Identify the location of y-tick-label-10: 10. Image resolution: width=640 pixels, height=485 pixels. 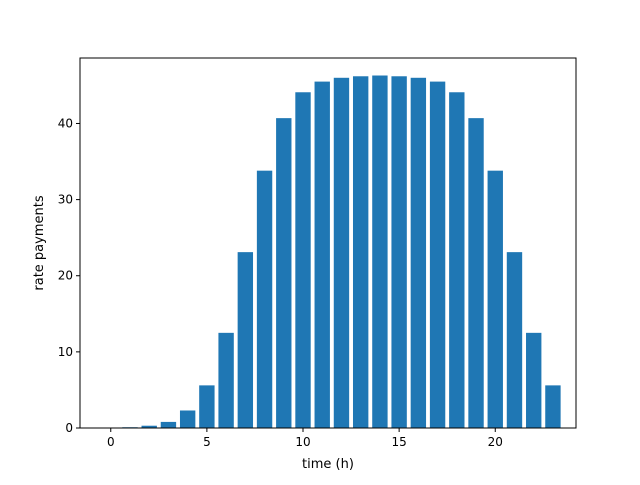
(65, 352).